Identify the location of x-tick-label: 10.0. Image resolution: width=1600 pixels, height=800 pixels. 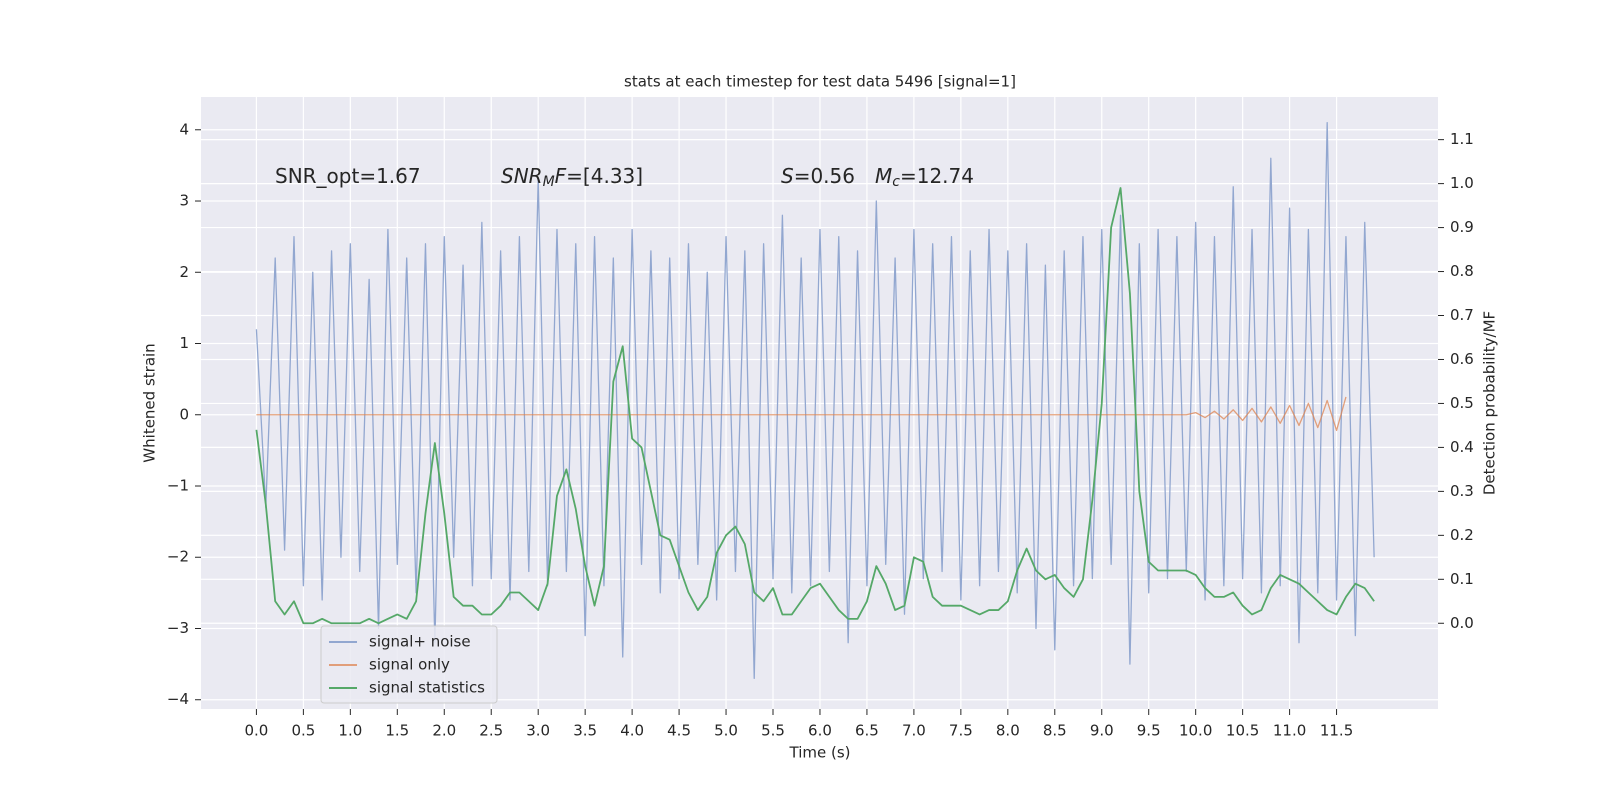
(1195, 731).